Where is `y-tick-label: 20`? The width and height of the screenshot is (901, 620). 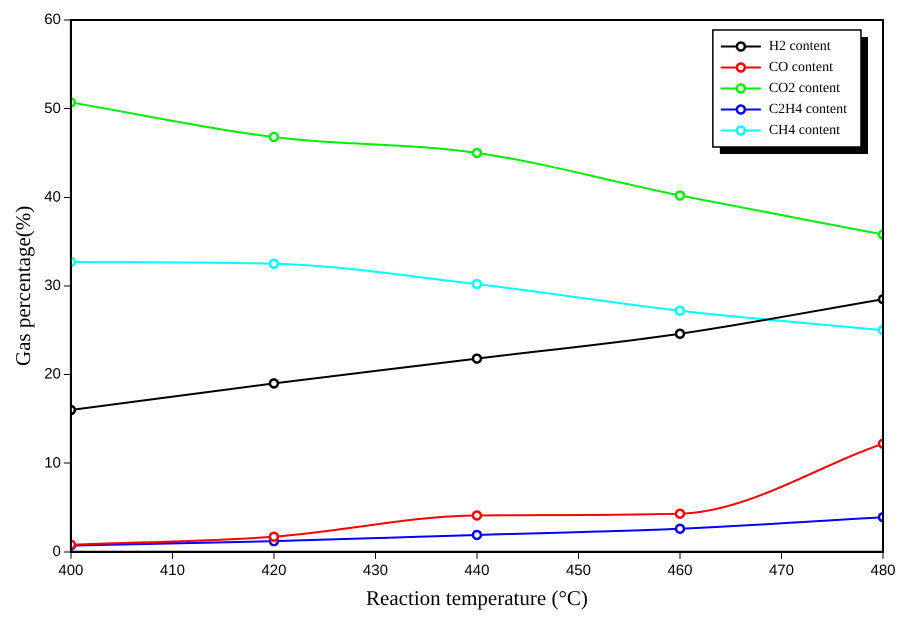 y-tick-label: 20 is located at coordinates (52, 374).